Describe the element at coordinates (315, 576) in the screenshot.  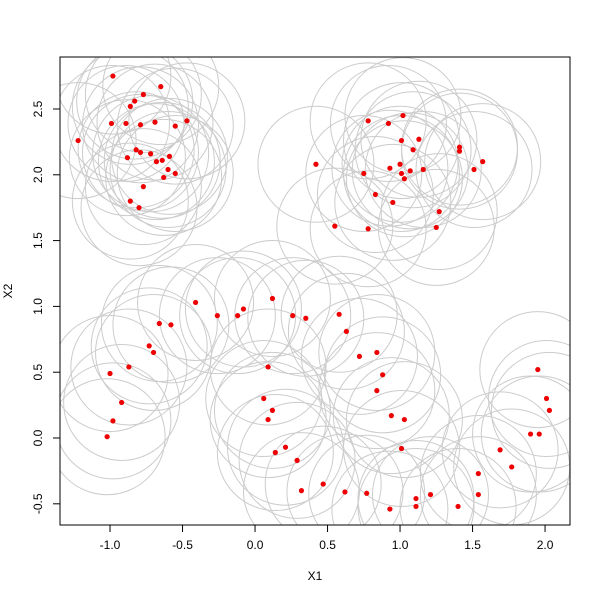
I see `x-axis-label: X1` at that location.